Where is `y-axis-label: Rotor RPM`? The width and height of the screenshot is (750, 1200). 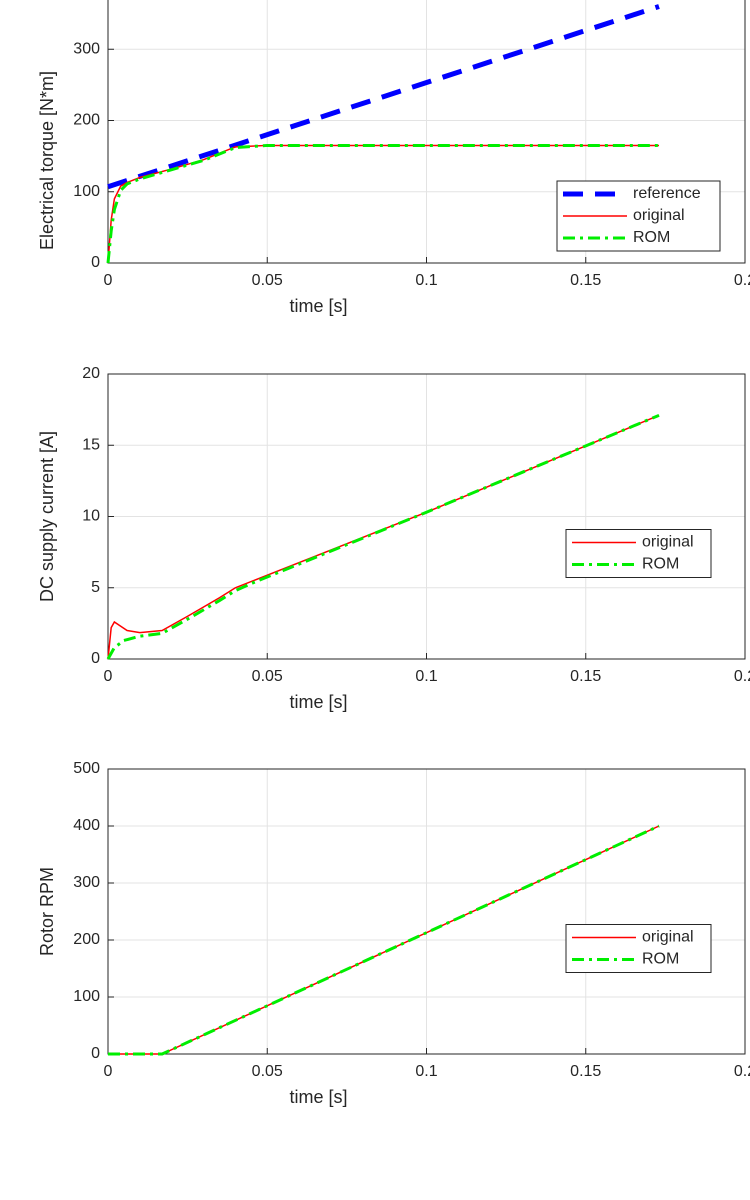 y-axis-label: Rotor RPM is located at coordinates (47, 911).